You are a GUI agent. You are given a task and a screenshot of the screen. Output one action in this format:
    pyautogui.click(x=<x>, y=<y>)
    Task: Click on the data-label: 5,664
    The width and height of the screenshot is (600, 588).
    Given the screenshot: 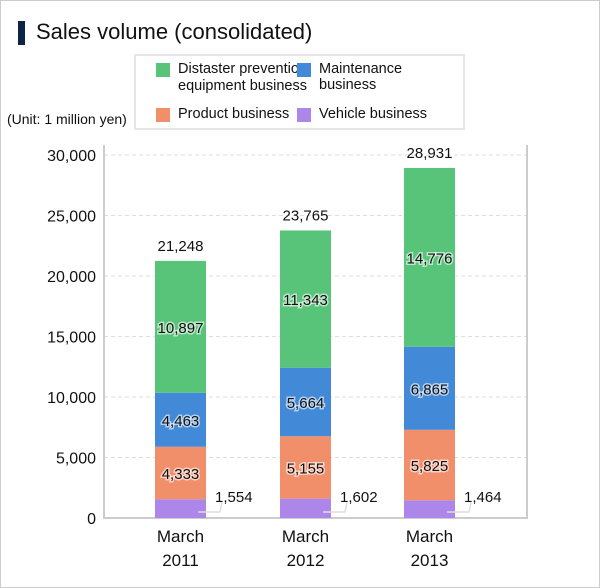 What is the action you would take?
    pyautogui.click(x=306, y=403)
    